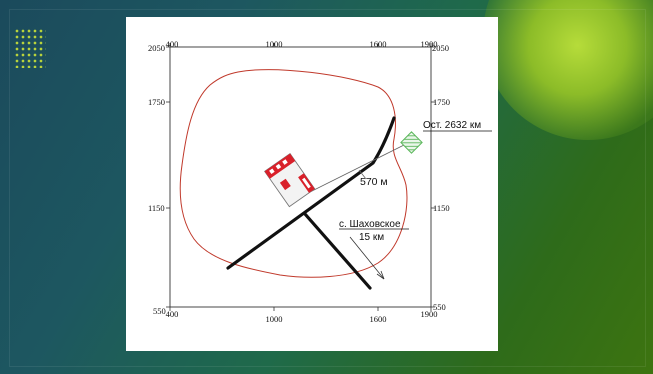 The image size is (653, 374). What do you see at coordinates (172, 314) in the screenshot?
I see `x-tick-bottom-400: 400` at bounding box center [172, 314].